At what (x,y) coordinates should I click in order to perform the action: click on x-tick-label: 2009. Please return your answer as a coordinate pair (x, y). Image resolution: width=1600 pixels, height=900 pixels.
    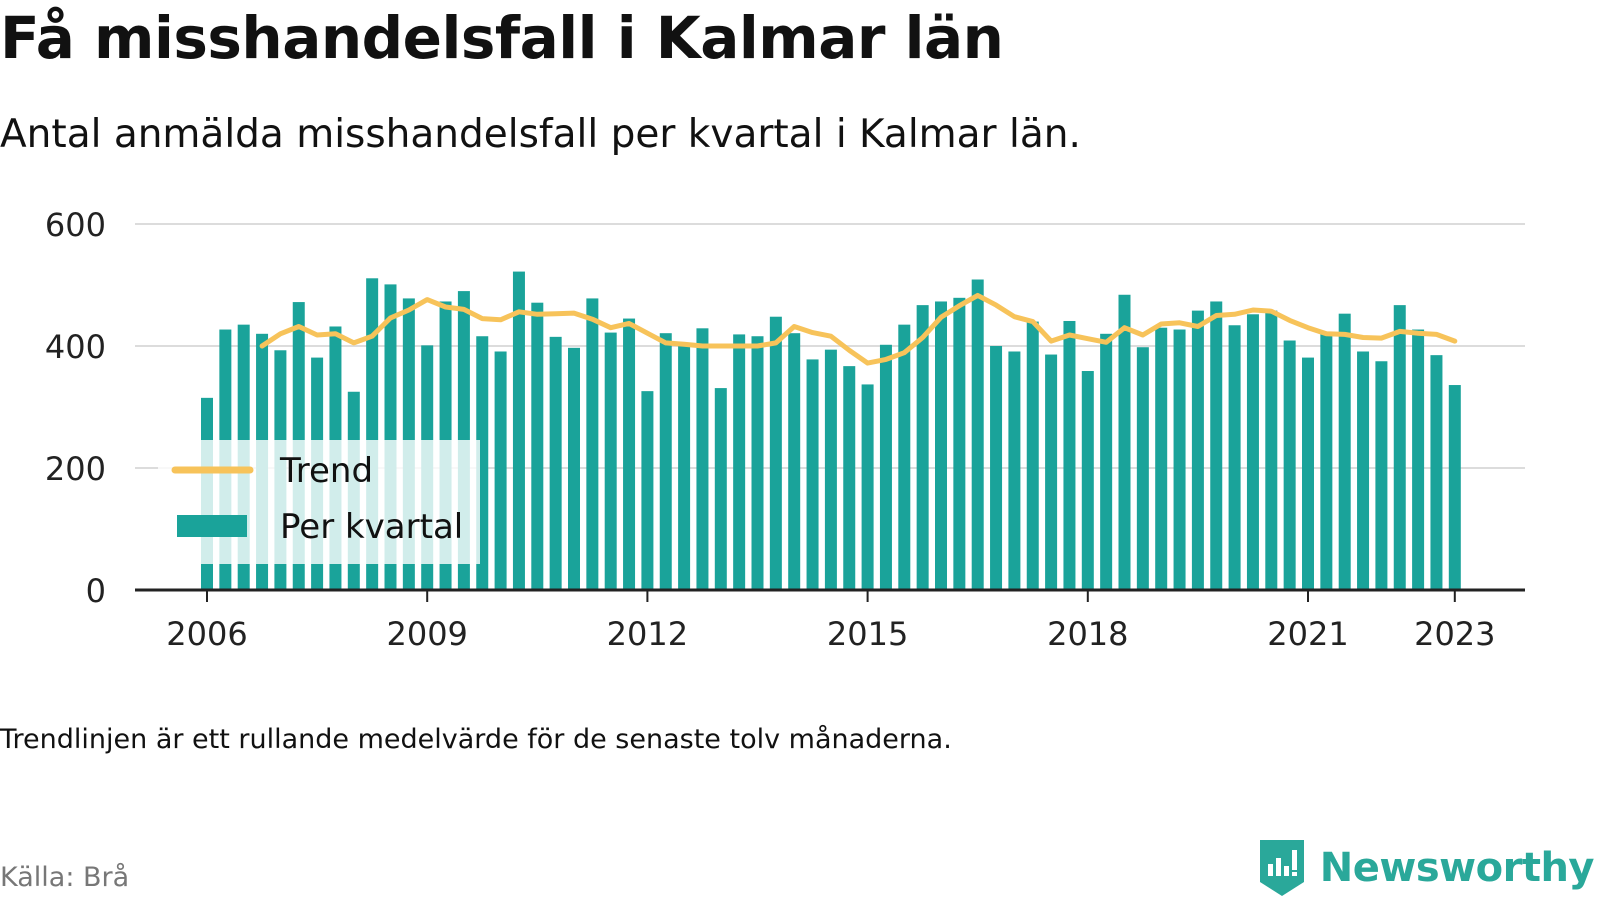
    Looking at the image, I should click on (426, 634).